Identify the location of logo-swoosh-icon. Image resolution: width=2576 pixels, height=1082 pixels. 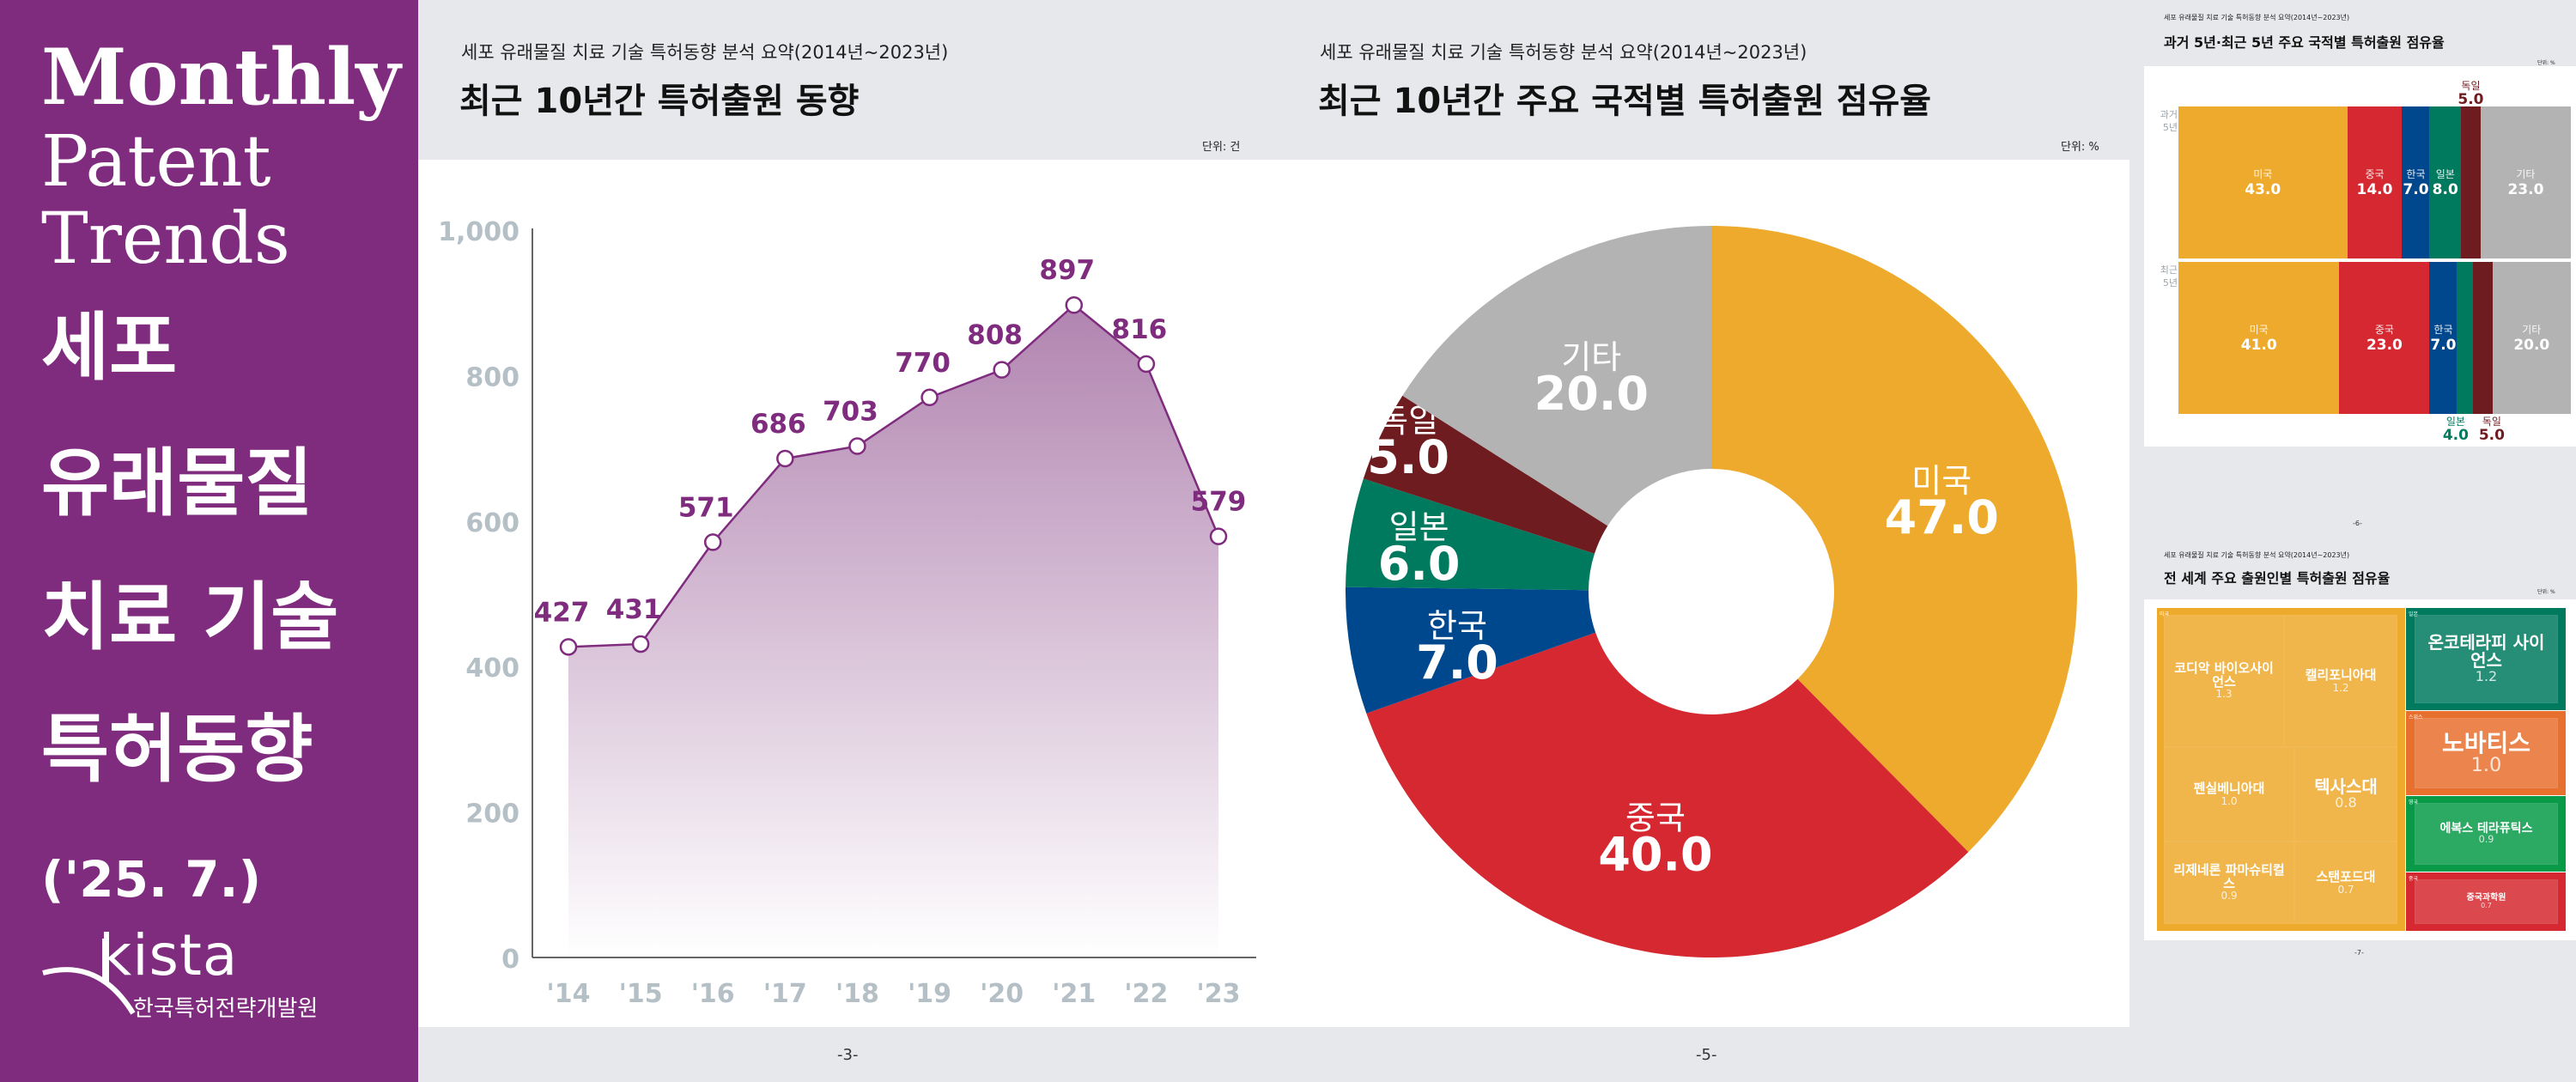
(89, 977).